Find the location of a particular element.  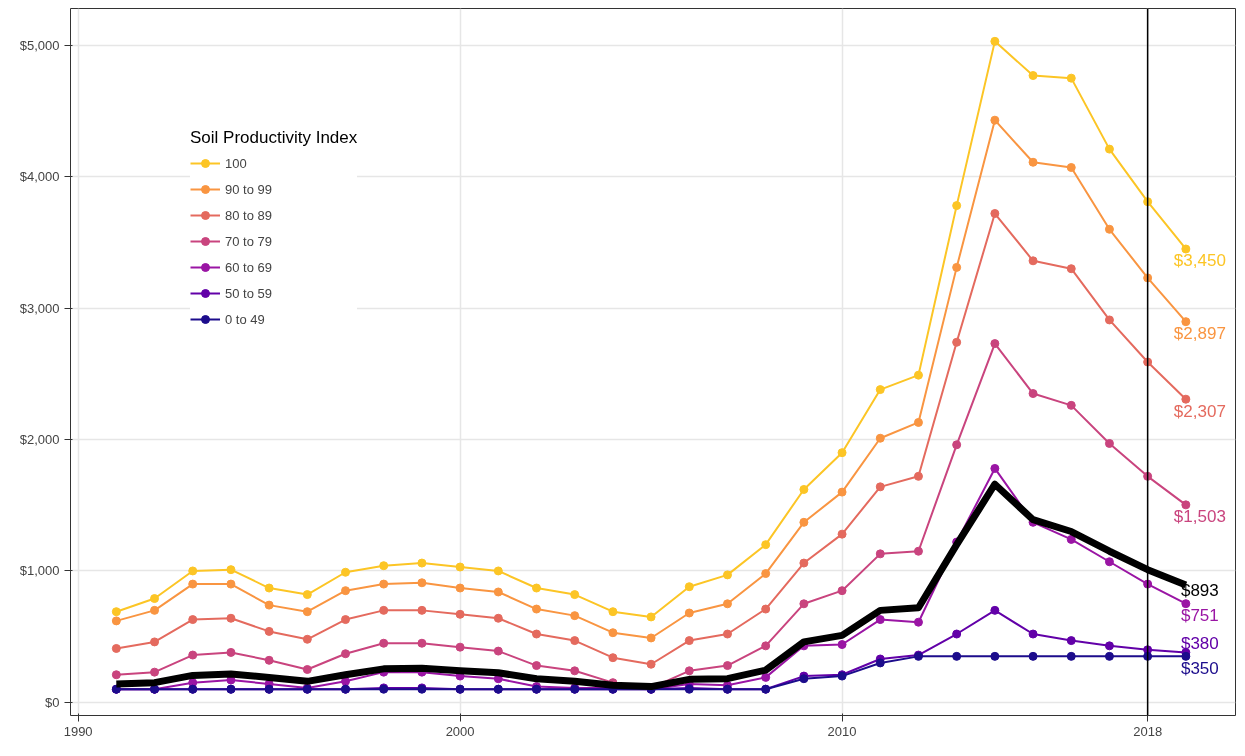

data-label: $350 is located at coordinates (1199, 668).